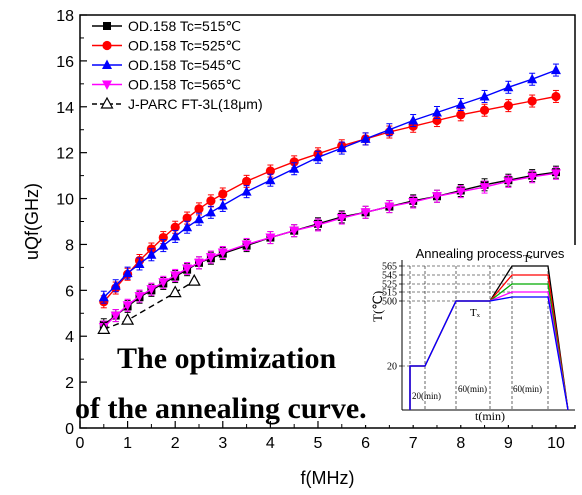 This screenshot has height=495, width=582. What do you see at coordinates (184, 85) in the screenshot?
I see `legend-label: OD.158 Tc=565℃` at bounding box center [184, 85].